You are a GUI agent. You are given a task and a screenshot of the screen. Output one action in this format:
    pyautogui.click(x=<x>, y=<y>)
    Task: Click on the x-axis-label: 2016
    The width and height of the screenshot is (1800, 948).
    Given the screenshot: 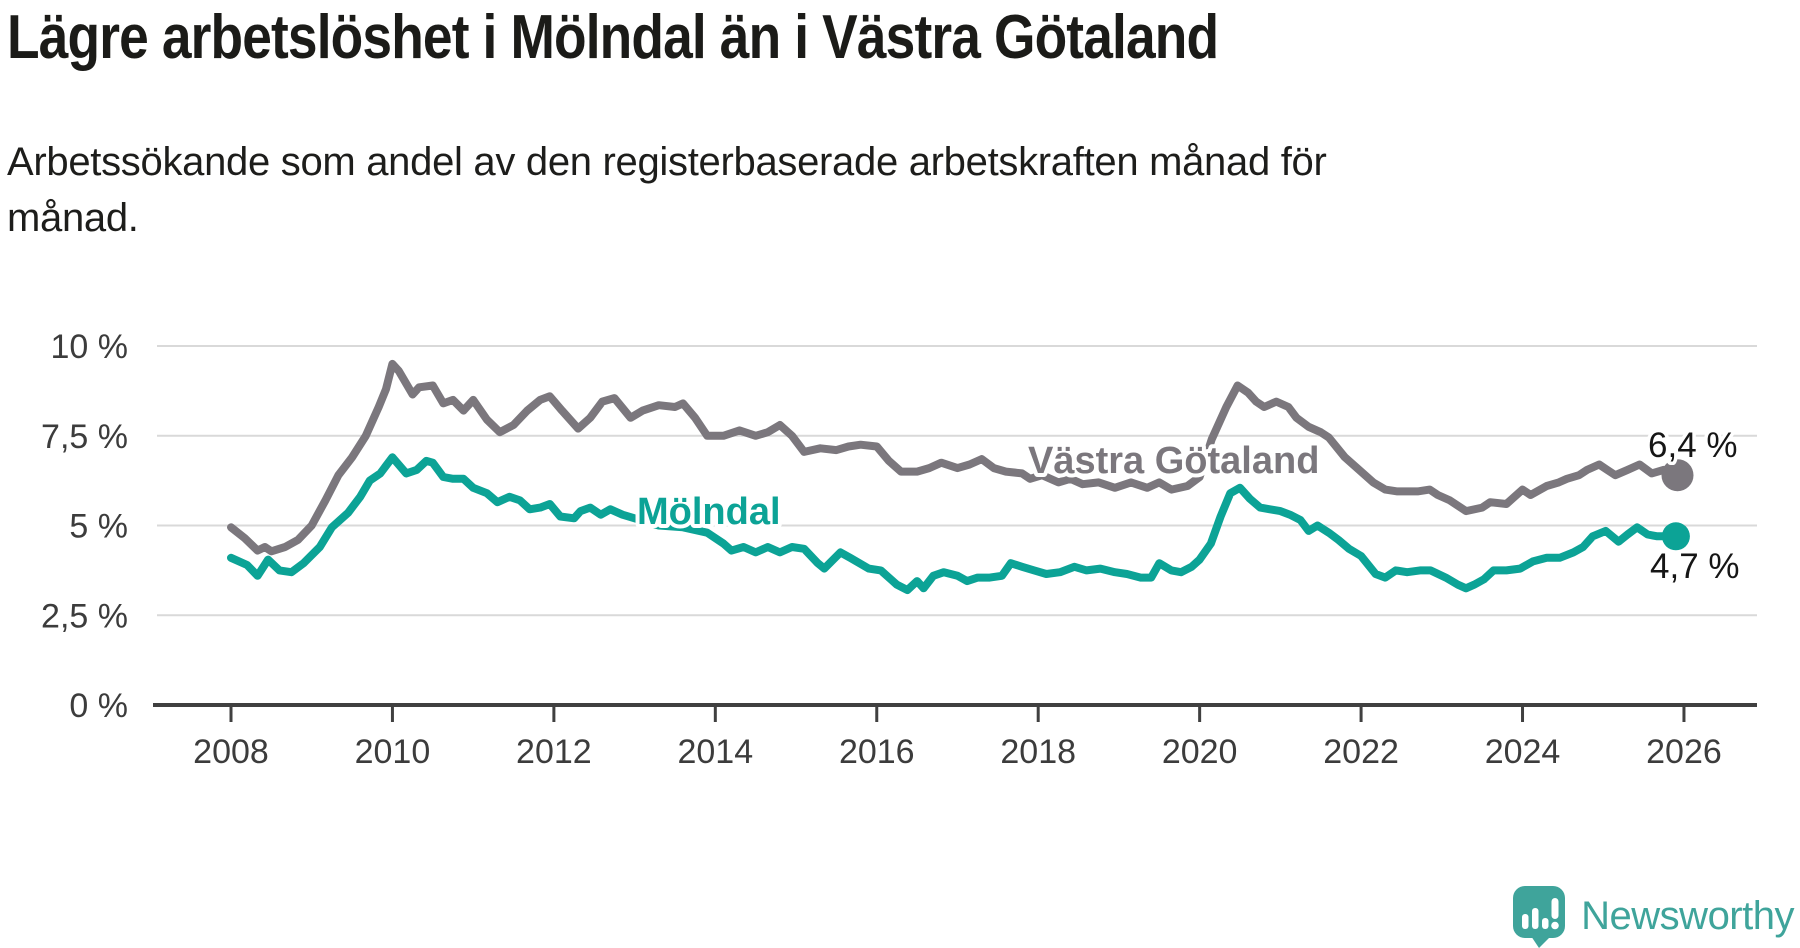 What is the action you would take?
    pyautogui.click(x=877, y=752)
    